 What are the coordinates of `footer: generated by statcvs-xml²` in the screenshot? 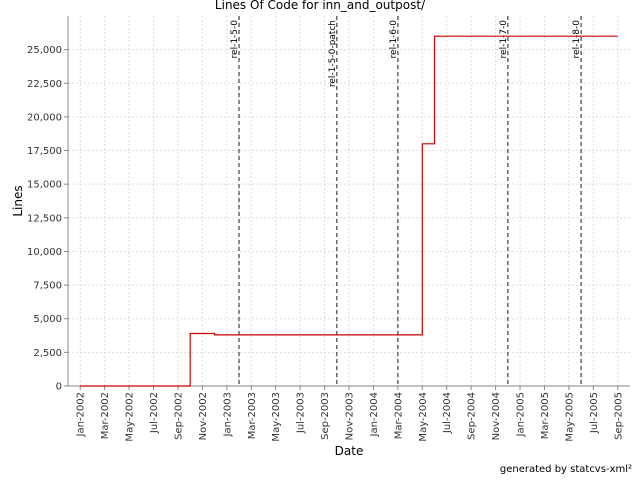 It's located at (566, 469).